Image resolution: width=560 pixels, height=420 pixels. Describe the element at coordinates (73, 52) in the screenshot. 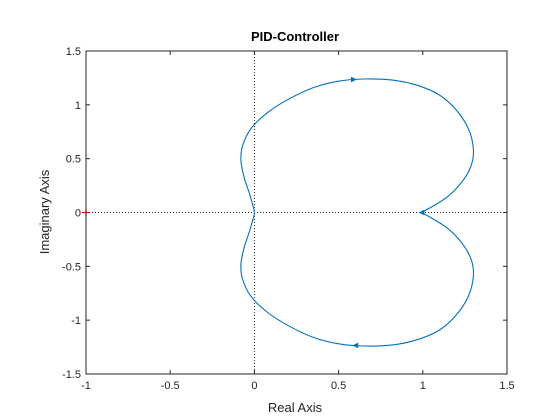

I see `y-tick-label: 1.5` at that location.